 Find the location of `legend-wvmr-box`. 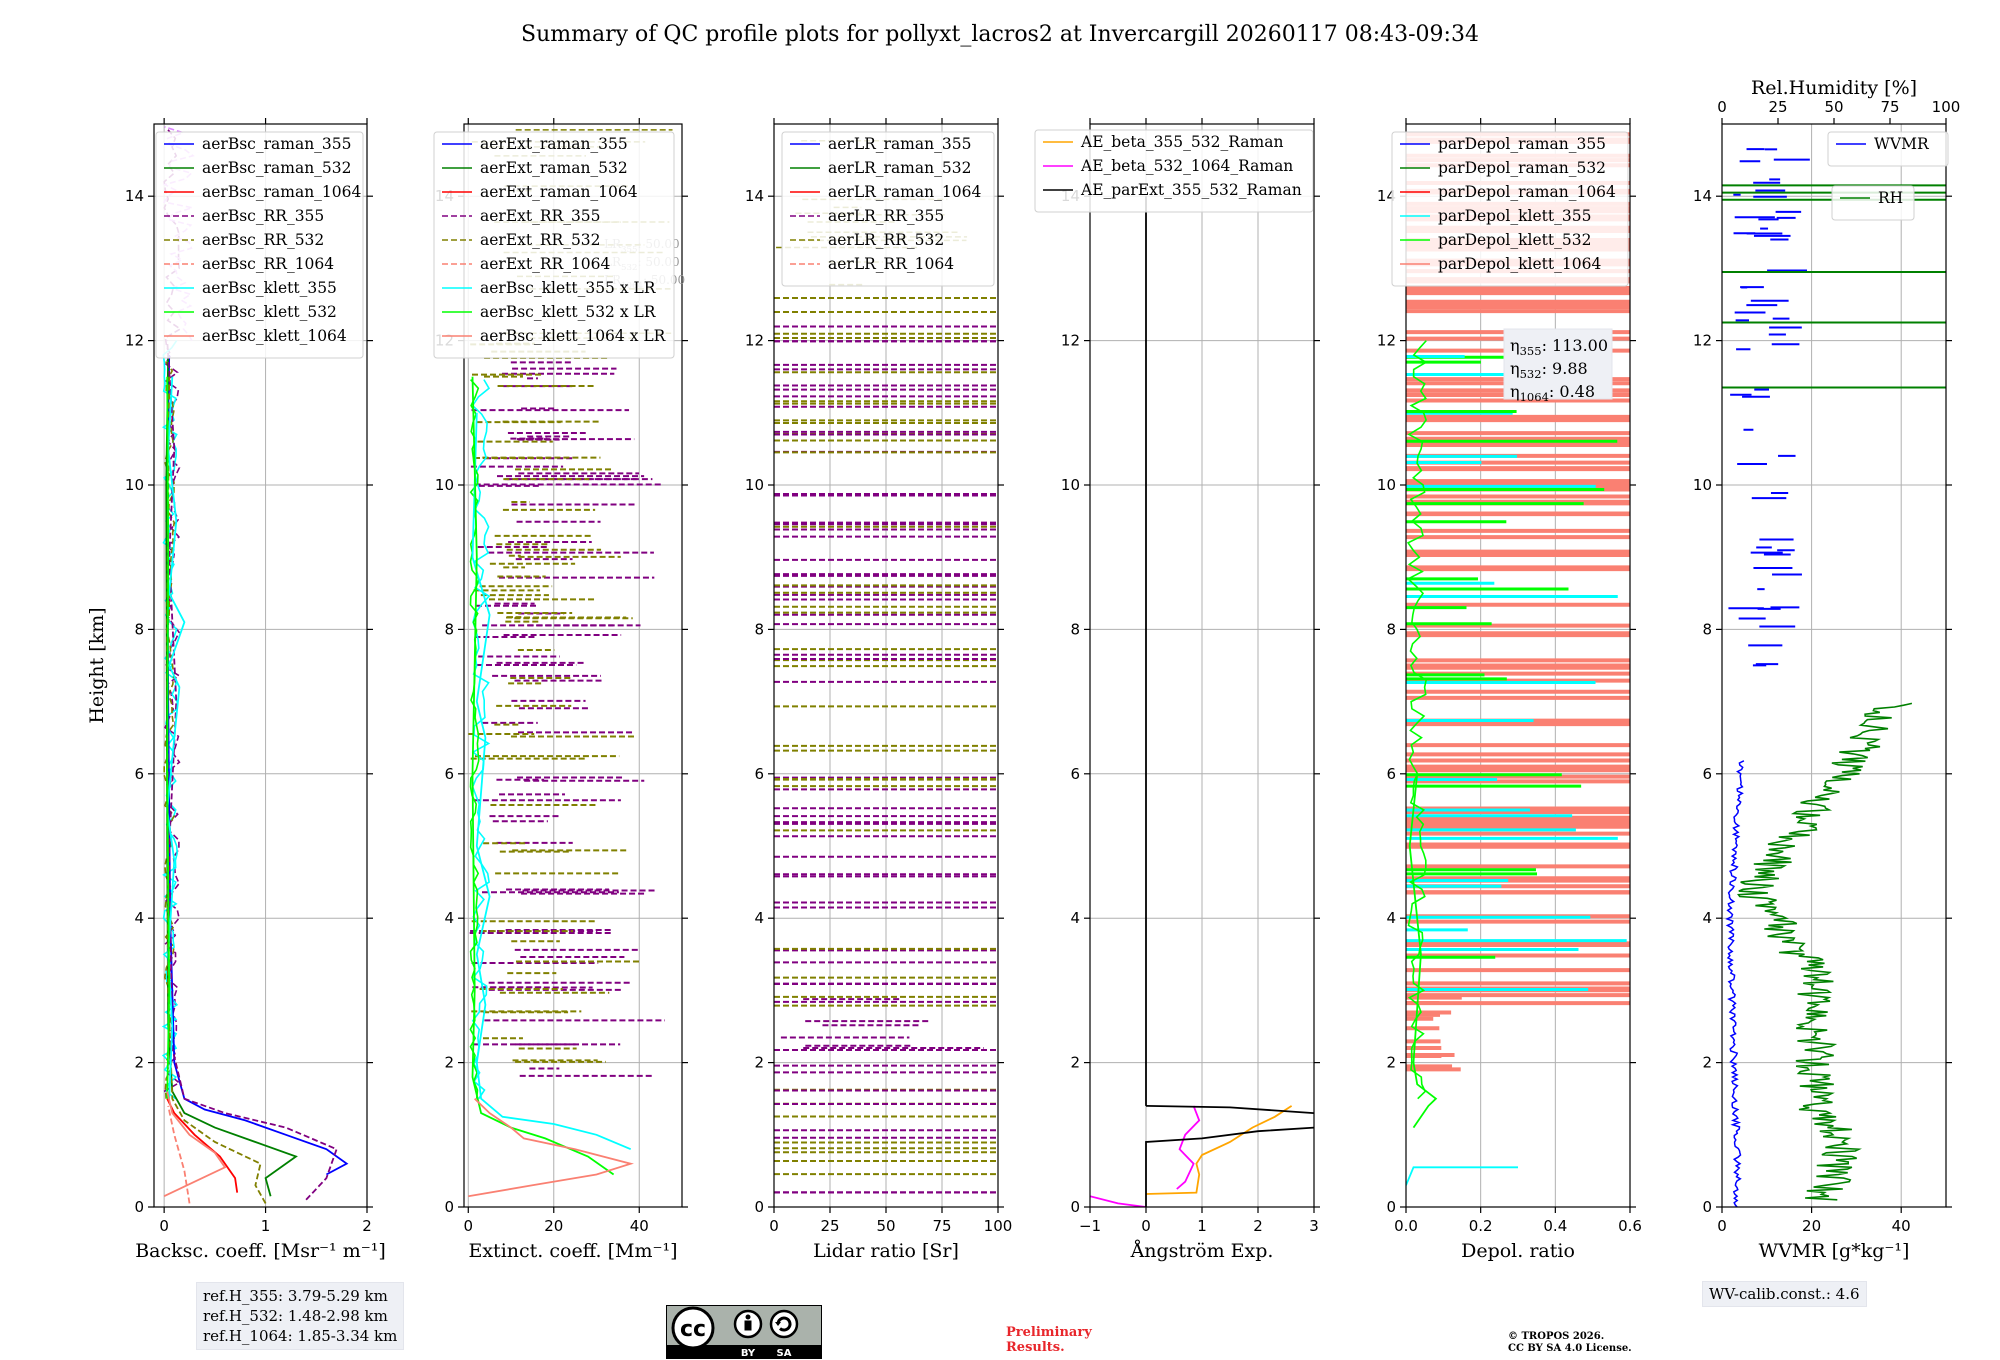

legend-wvmr-box is located at coordinates (1888, 149).